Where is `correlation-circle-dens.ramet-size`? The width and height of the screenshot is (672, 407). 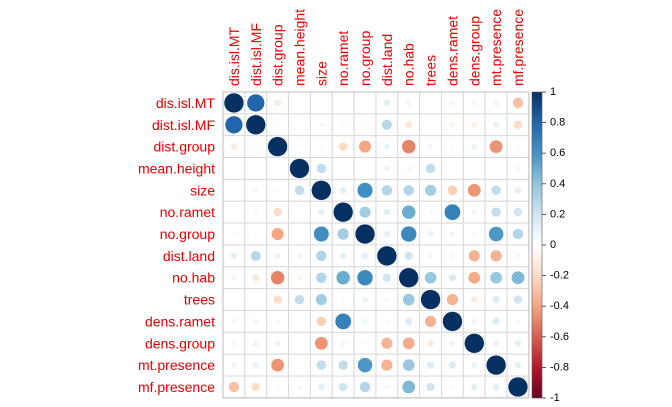 correlation-circle-dens.ramet-size is located at coordinates (321, 321).